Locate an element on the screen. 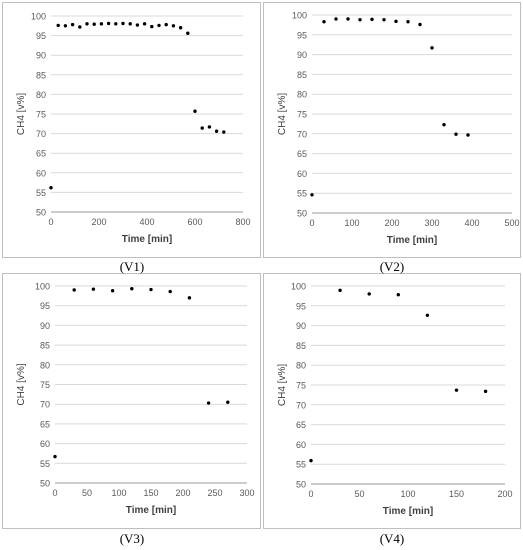  caption-v4: (V4) is located at coordinates (392, 538).